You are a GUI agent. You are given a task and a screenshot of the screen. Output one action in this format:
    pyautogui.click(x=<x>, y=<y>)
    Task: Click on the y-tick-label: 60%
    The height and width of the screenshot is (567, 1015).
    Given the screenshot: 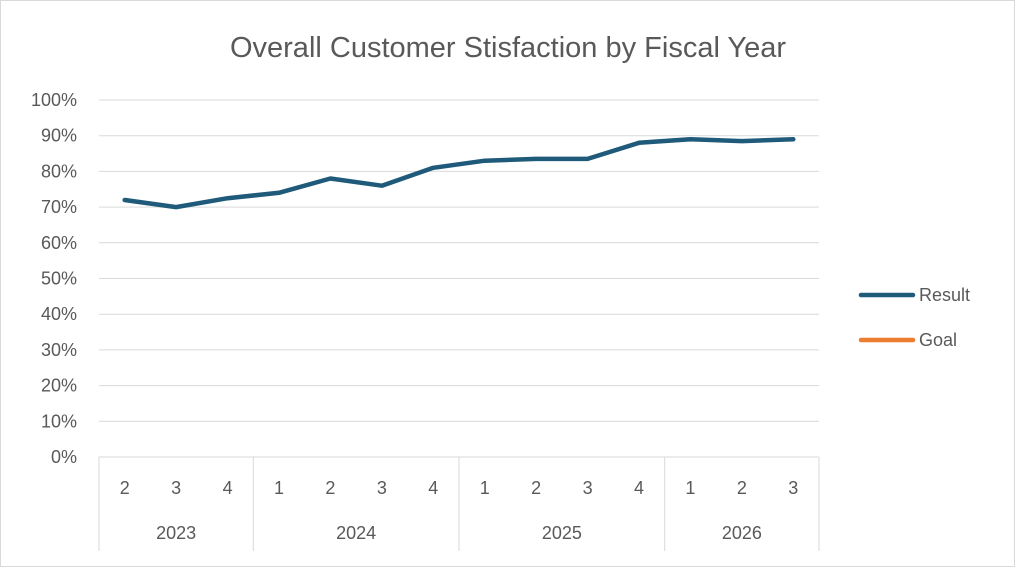 What is the action you would take?
    pyautogui.click(x=59, y=243)
    